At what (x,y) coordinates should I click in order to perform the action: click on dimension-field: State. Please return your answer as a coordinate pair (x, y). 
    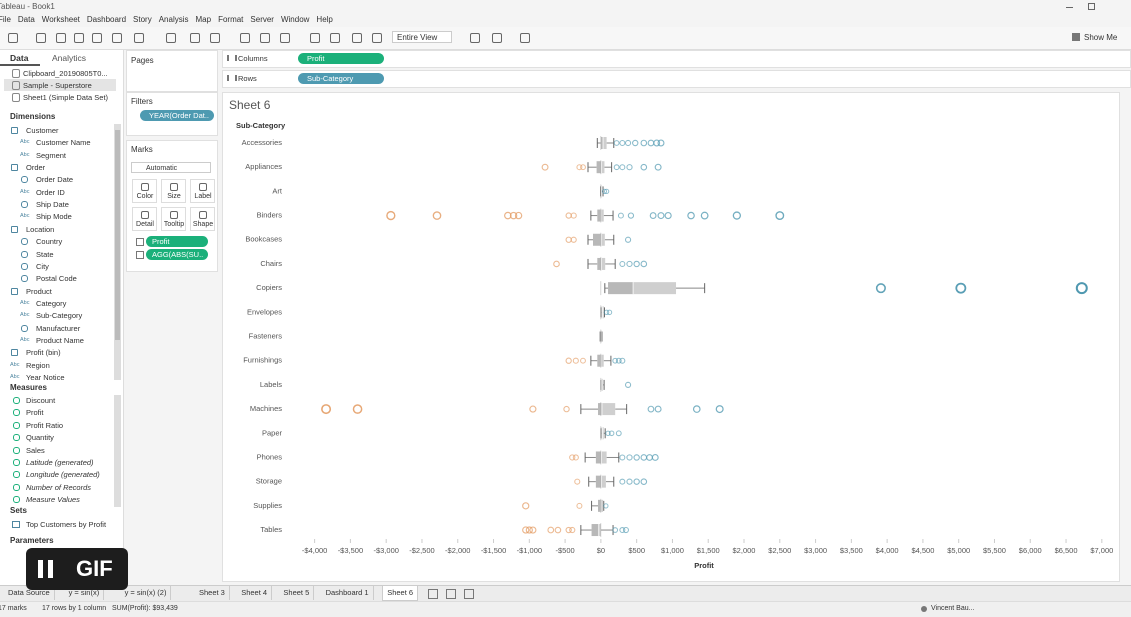
    Looking at the image, I should click on (45, 254).